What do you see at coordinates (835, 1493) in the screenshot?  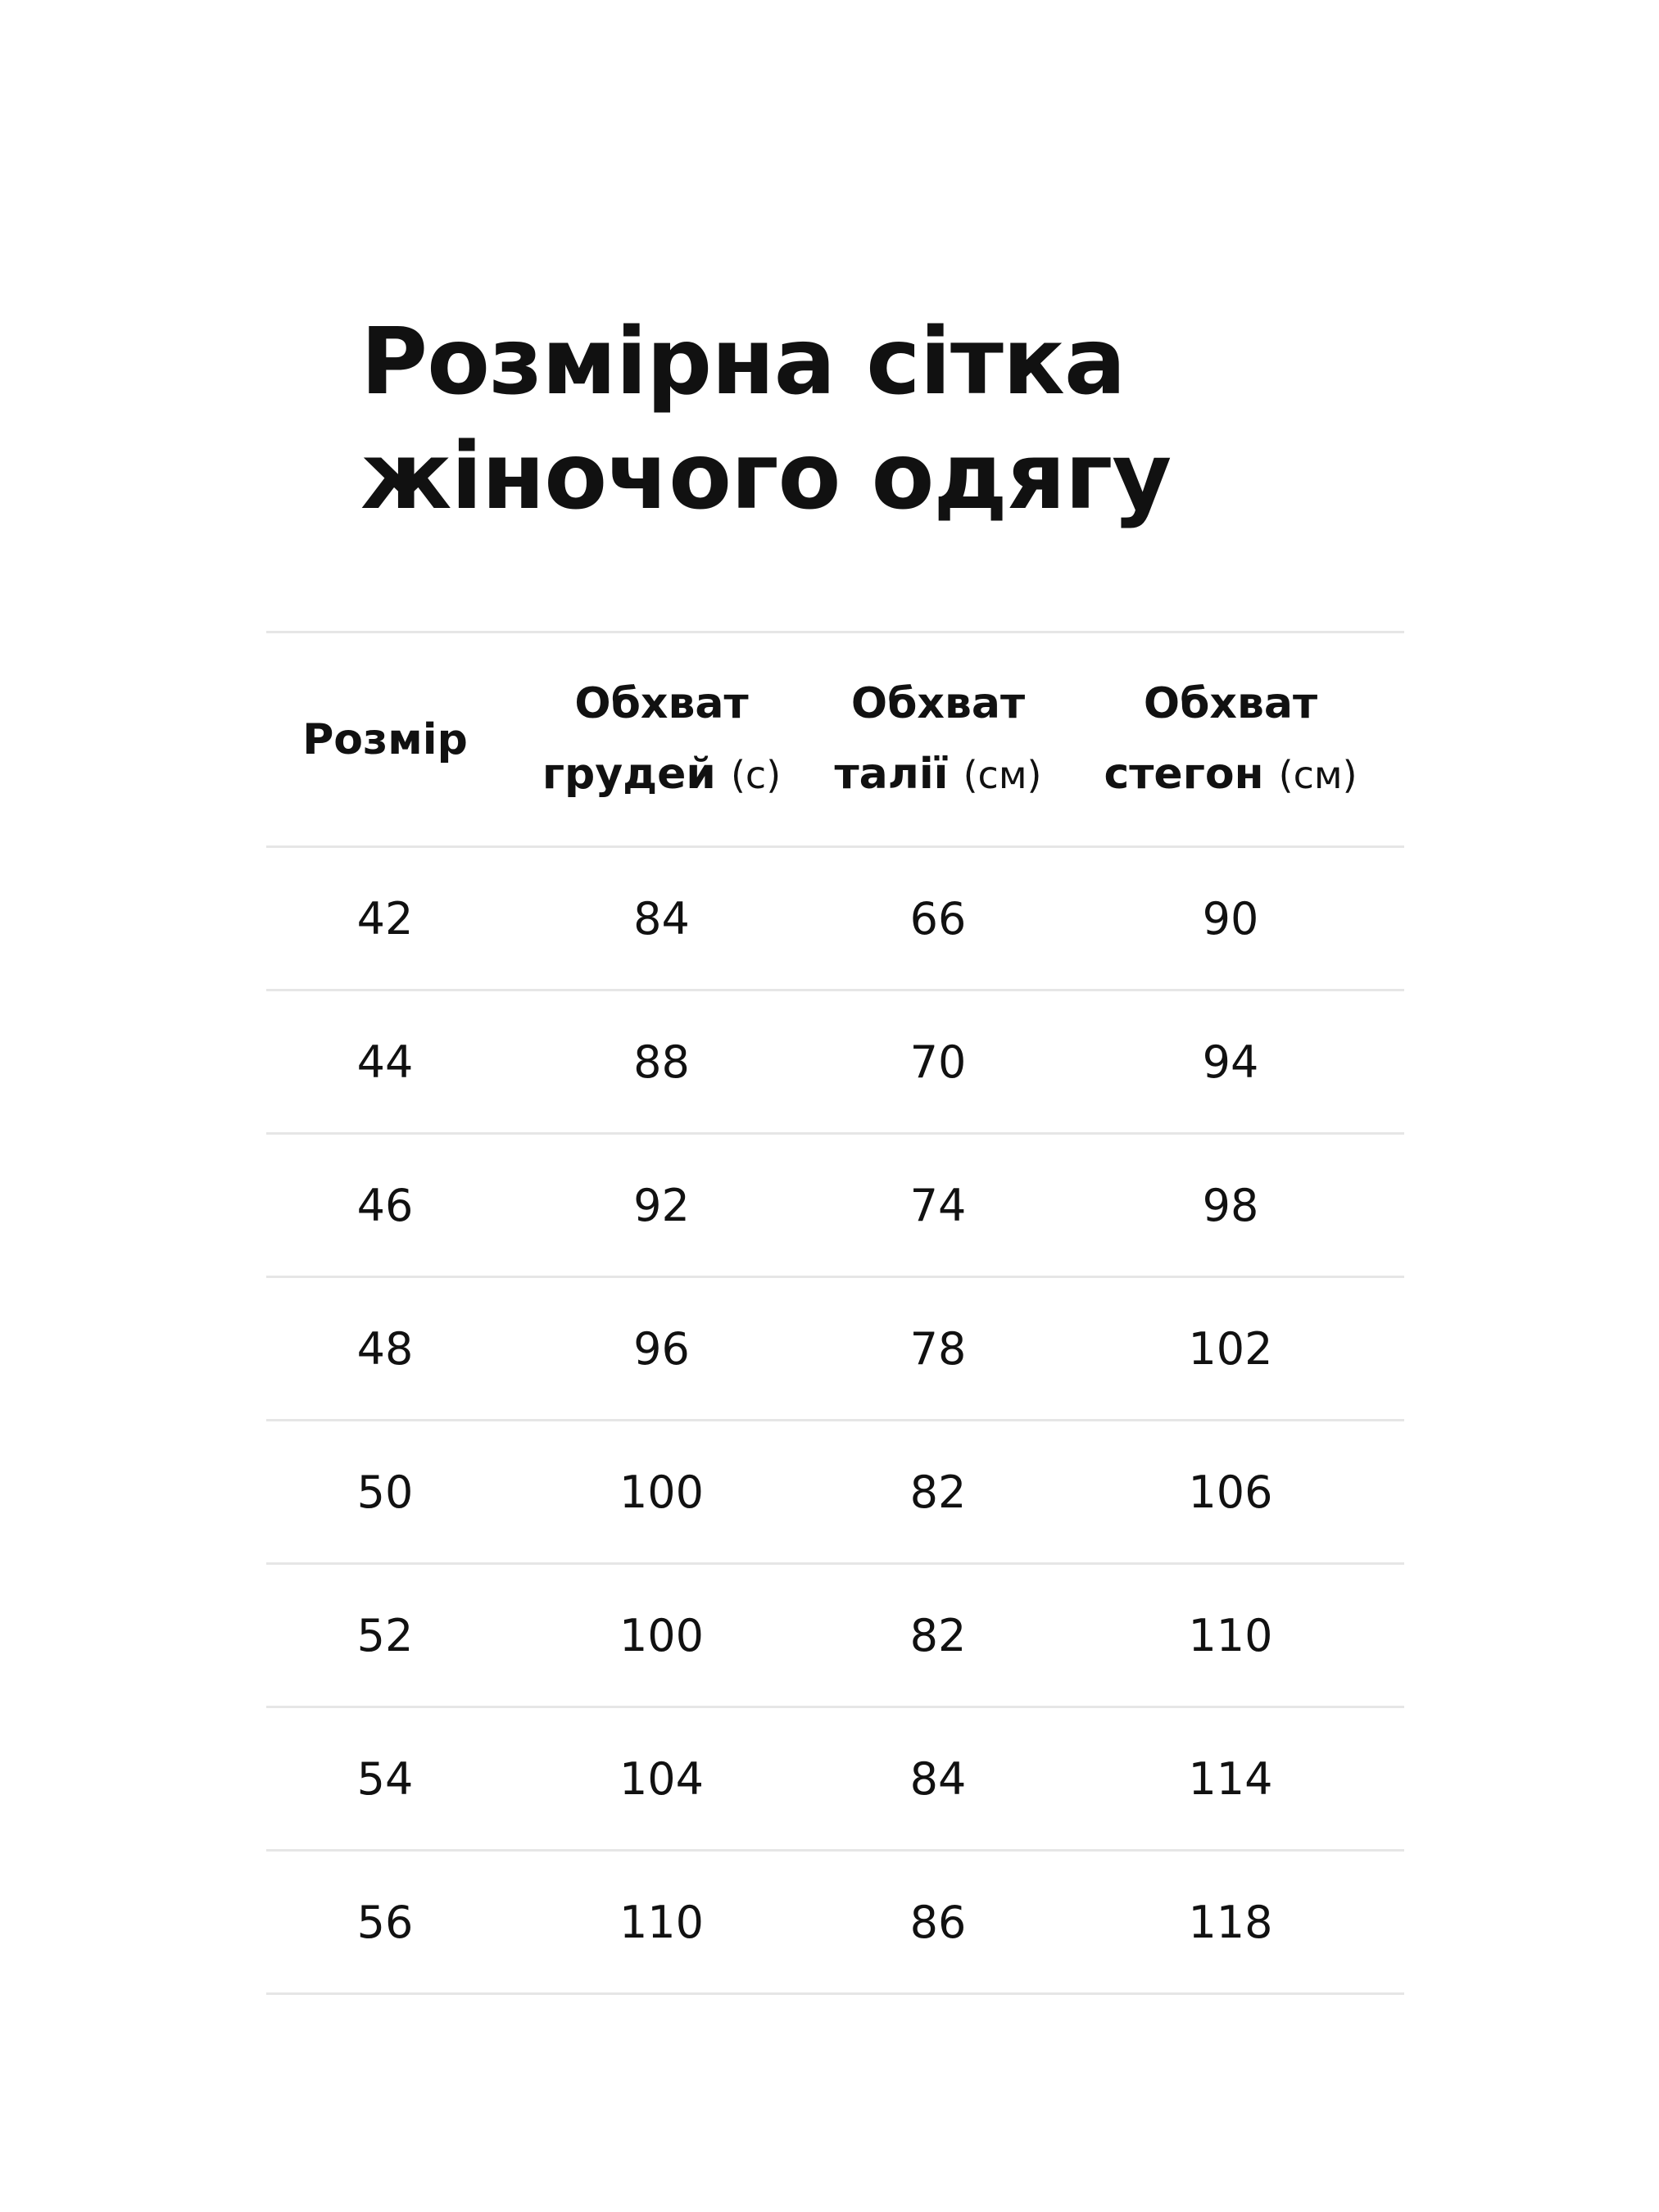 I see `table-row: 50 100 82 106` at bounding box center [835, 1493].